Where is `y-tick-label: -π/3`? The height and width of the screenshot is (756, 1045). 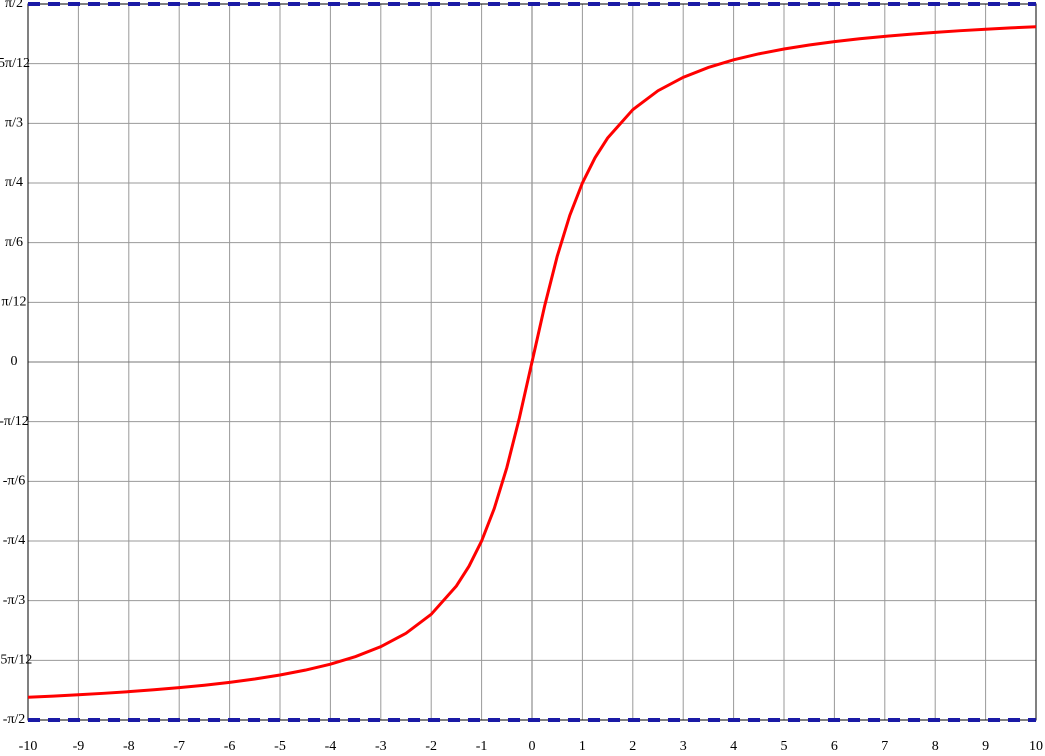 y-tick-label: -π/3 is located at coordinates (14, 600).